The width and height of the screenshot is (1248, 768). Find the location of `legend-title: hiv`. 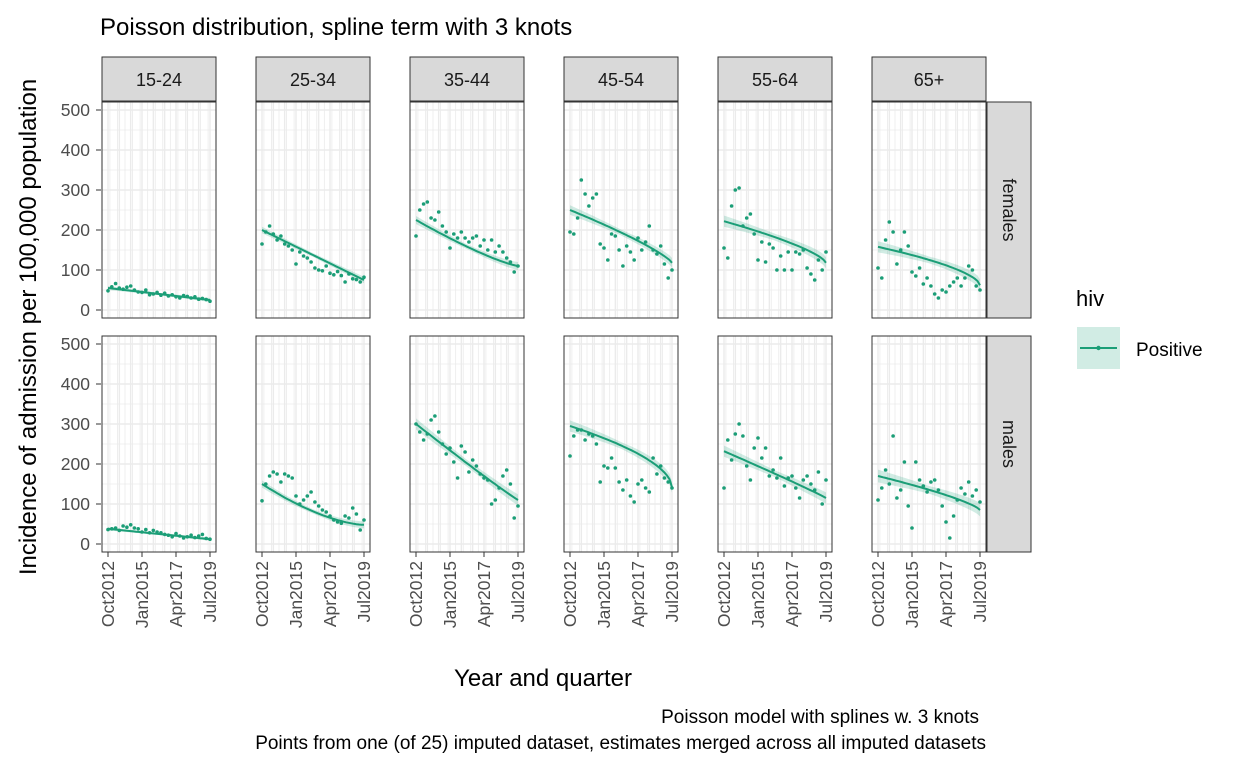

legend-title: hiv is located at coordinates (1090, 298).